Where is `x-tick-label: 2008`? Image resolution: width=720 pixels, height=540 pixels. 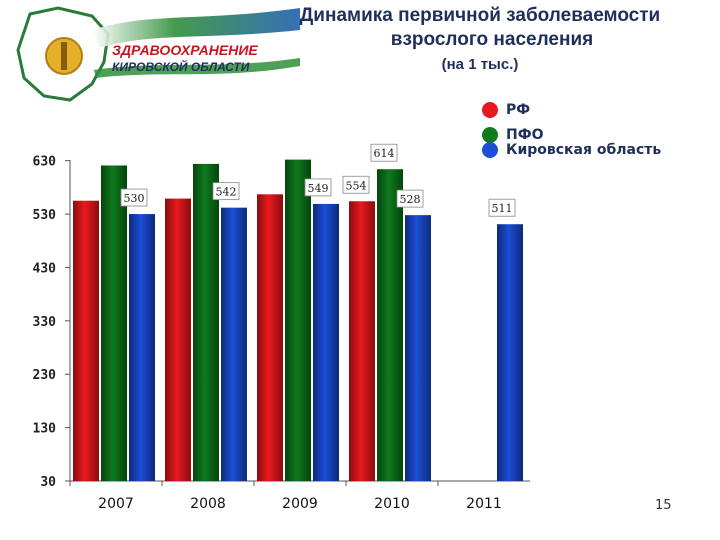
x-tick-label: 2008 is located at coordinates (208, 504).